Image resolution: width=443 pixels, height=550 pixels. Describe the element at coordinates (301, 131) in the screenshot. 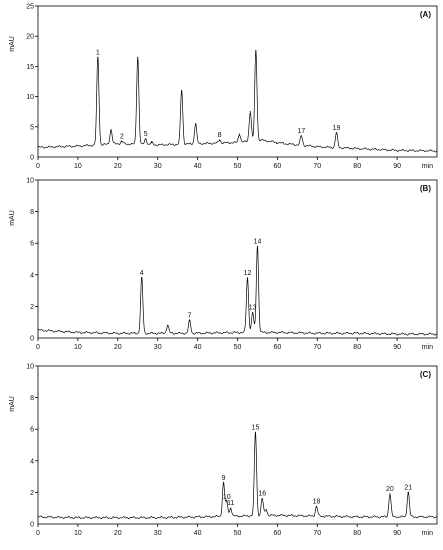

I see `peak-label: 17` at that location.